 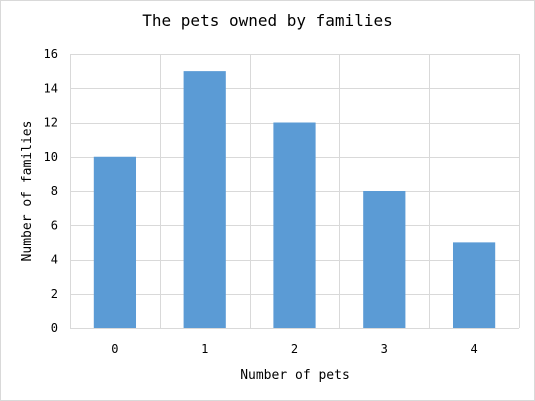 What do you see at coordinates (473, 349) in the screenshot?
I see `x-tick-label: 4` at bounding box center [473, 349].